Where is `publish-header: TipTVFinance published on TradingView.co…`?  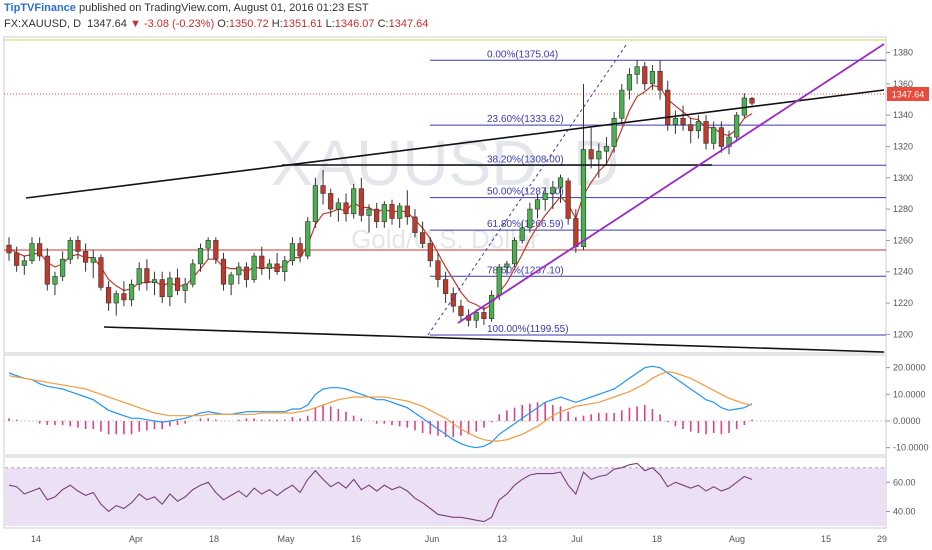
publish-header: TipTVFinance published on TradingView.co… is located at coordinates (186, 8).